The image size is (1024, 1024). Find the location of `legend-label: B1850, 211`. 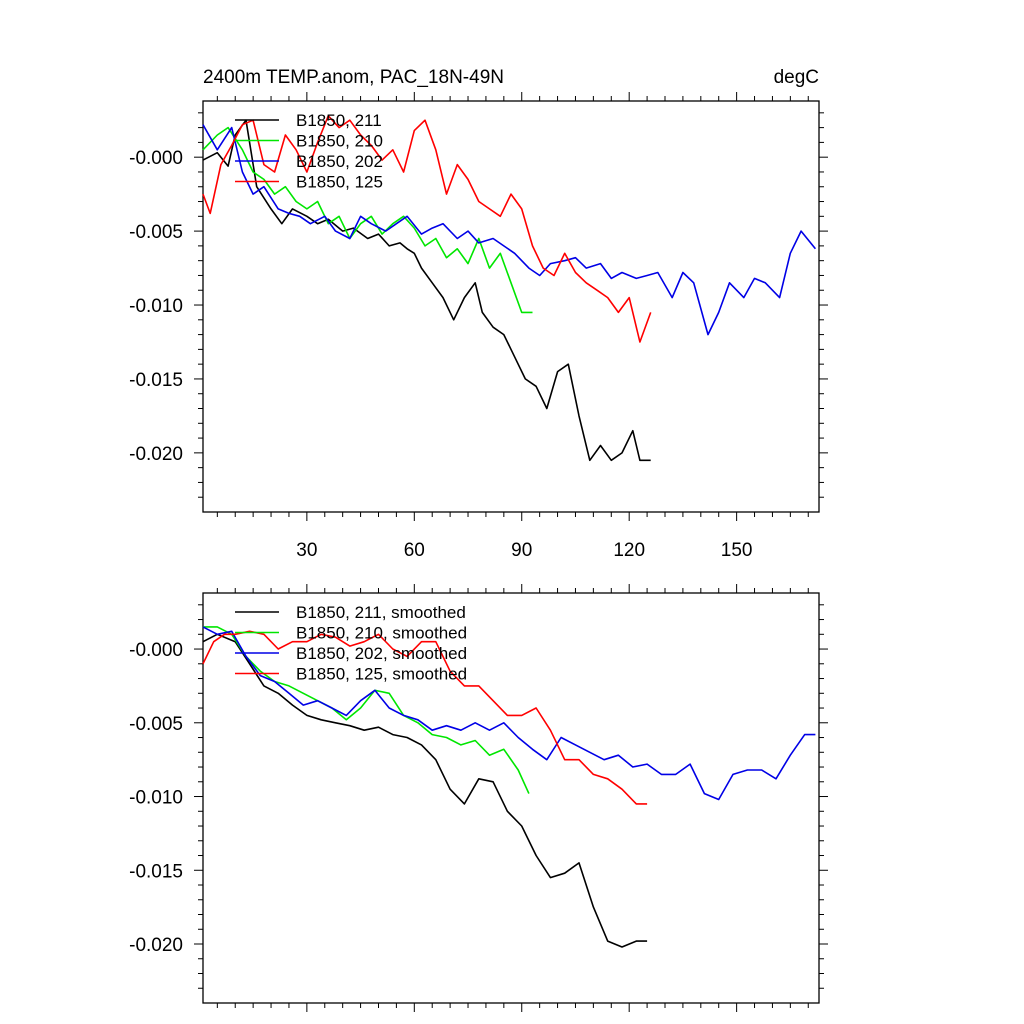

legend-label: B1850, 211 is located at coordinates (339, 120).